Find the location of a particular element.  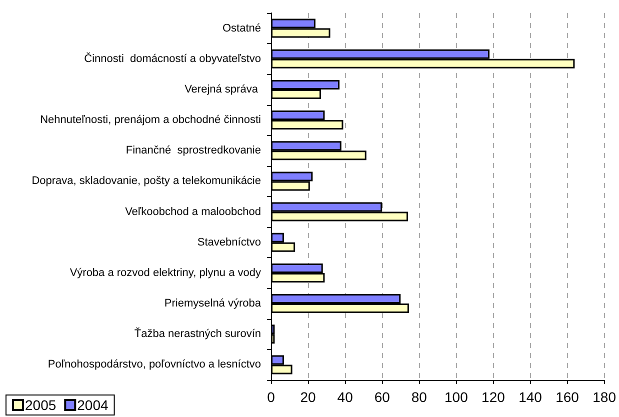

x-tick-label: 80 is located at coordinates (419, 397).